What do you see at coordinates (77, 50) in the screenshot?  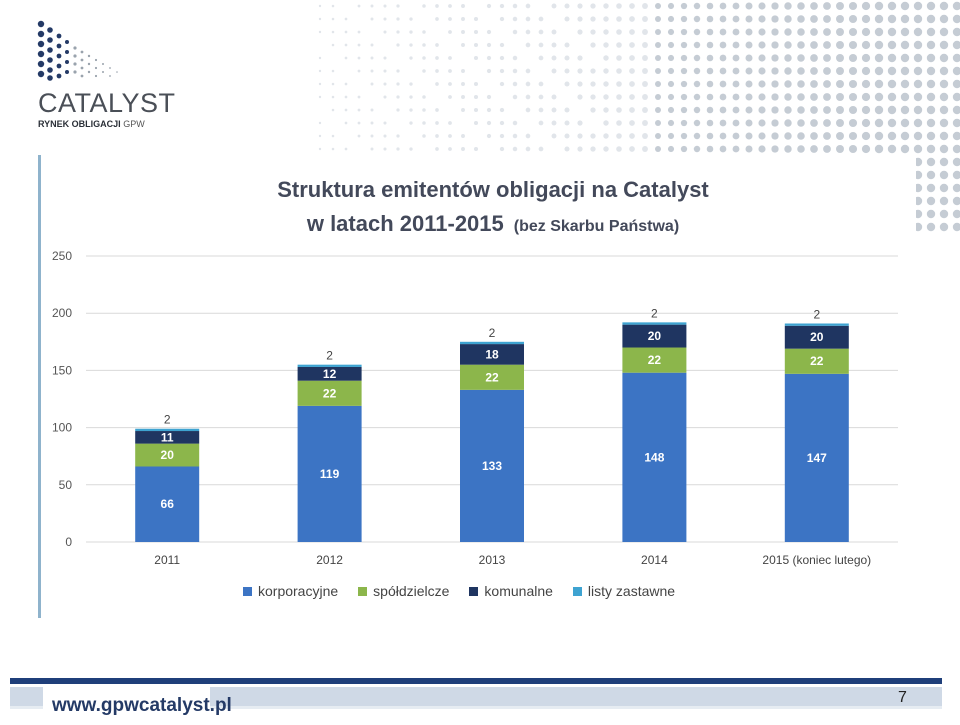 I see `logo-dots-mark` at bounding box center [77, 50].